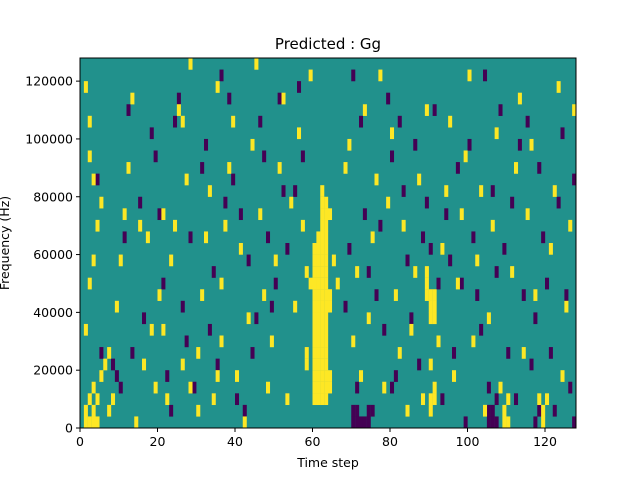 The width and height of the screenshot is (640, 480). I want to click on x-axis-label: Time step, so click(327, 462).